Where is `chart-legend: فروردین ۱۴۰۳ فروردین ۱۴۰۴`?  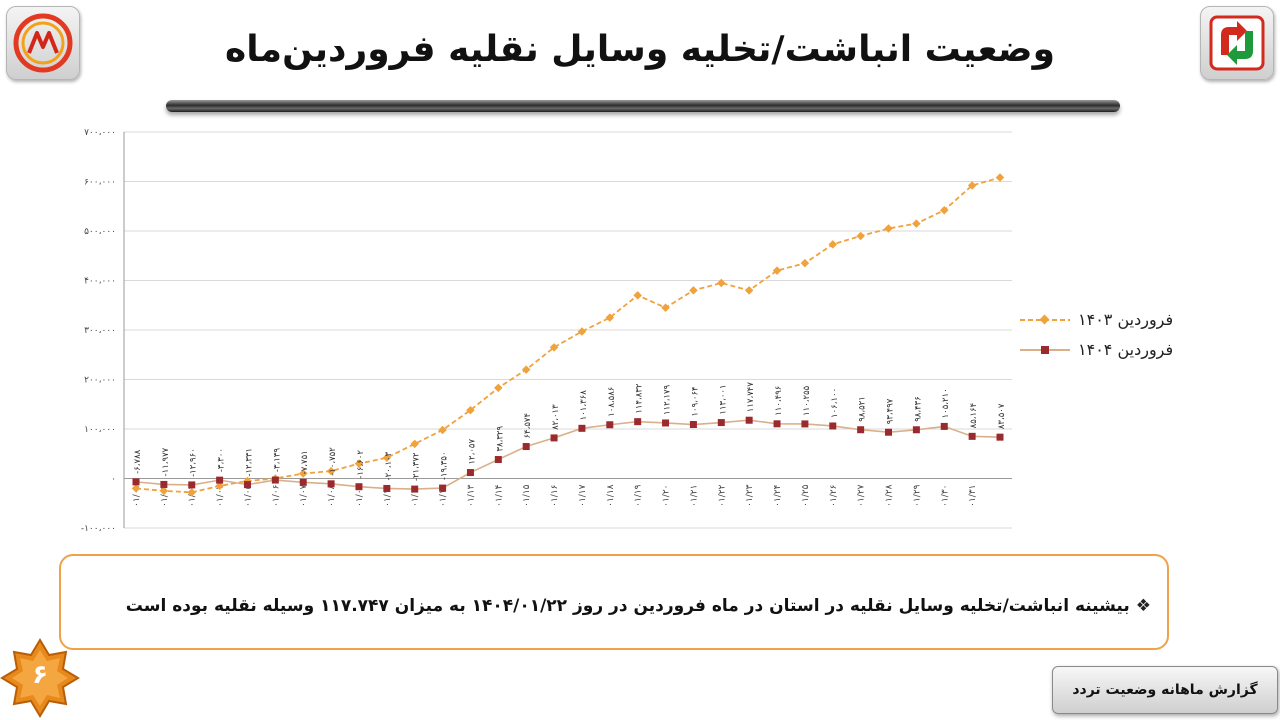
chart-legend: فروردین ۱۴۰۳ فروردین ۱۴۰۴ is located at coordinates (1118, 336).